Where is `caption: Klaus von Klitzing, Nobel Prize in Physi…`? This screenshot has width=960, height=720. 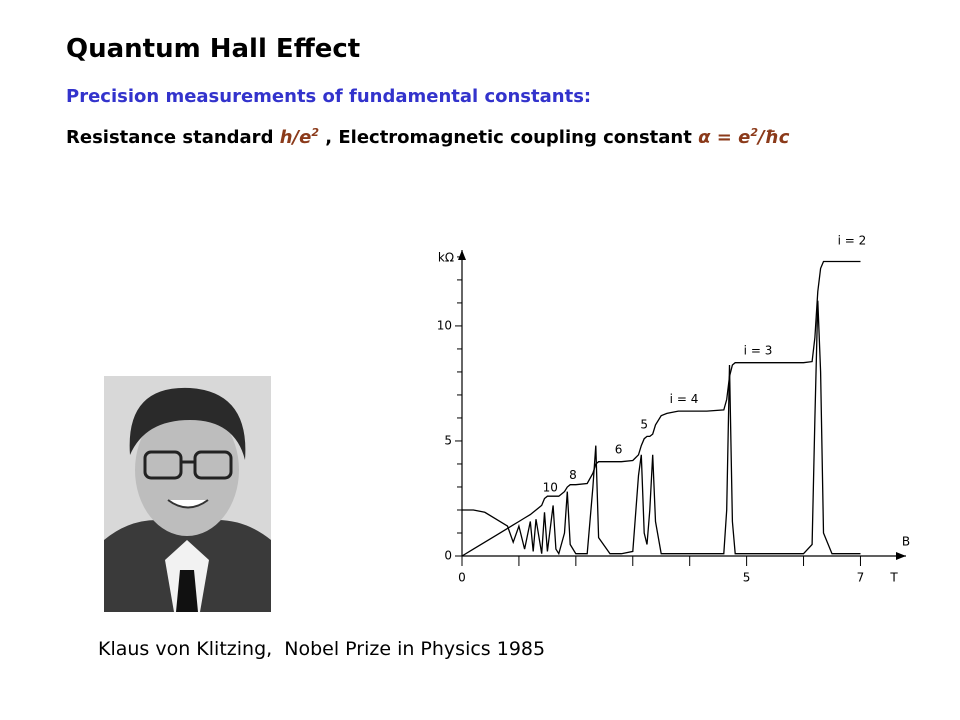
caption: Klaus von Klitzing, Nobel Prize in Physi… is located at coordinates (322, 649).